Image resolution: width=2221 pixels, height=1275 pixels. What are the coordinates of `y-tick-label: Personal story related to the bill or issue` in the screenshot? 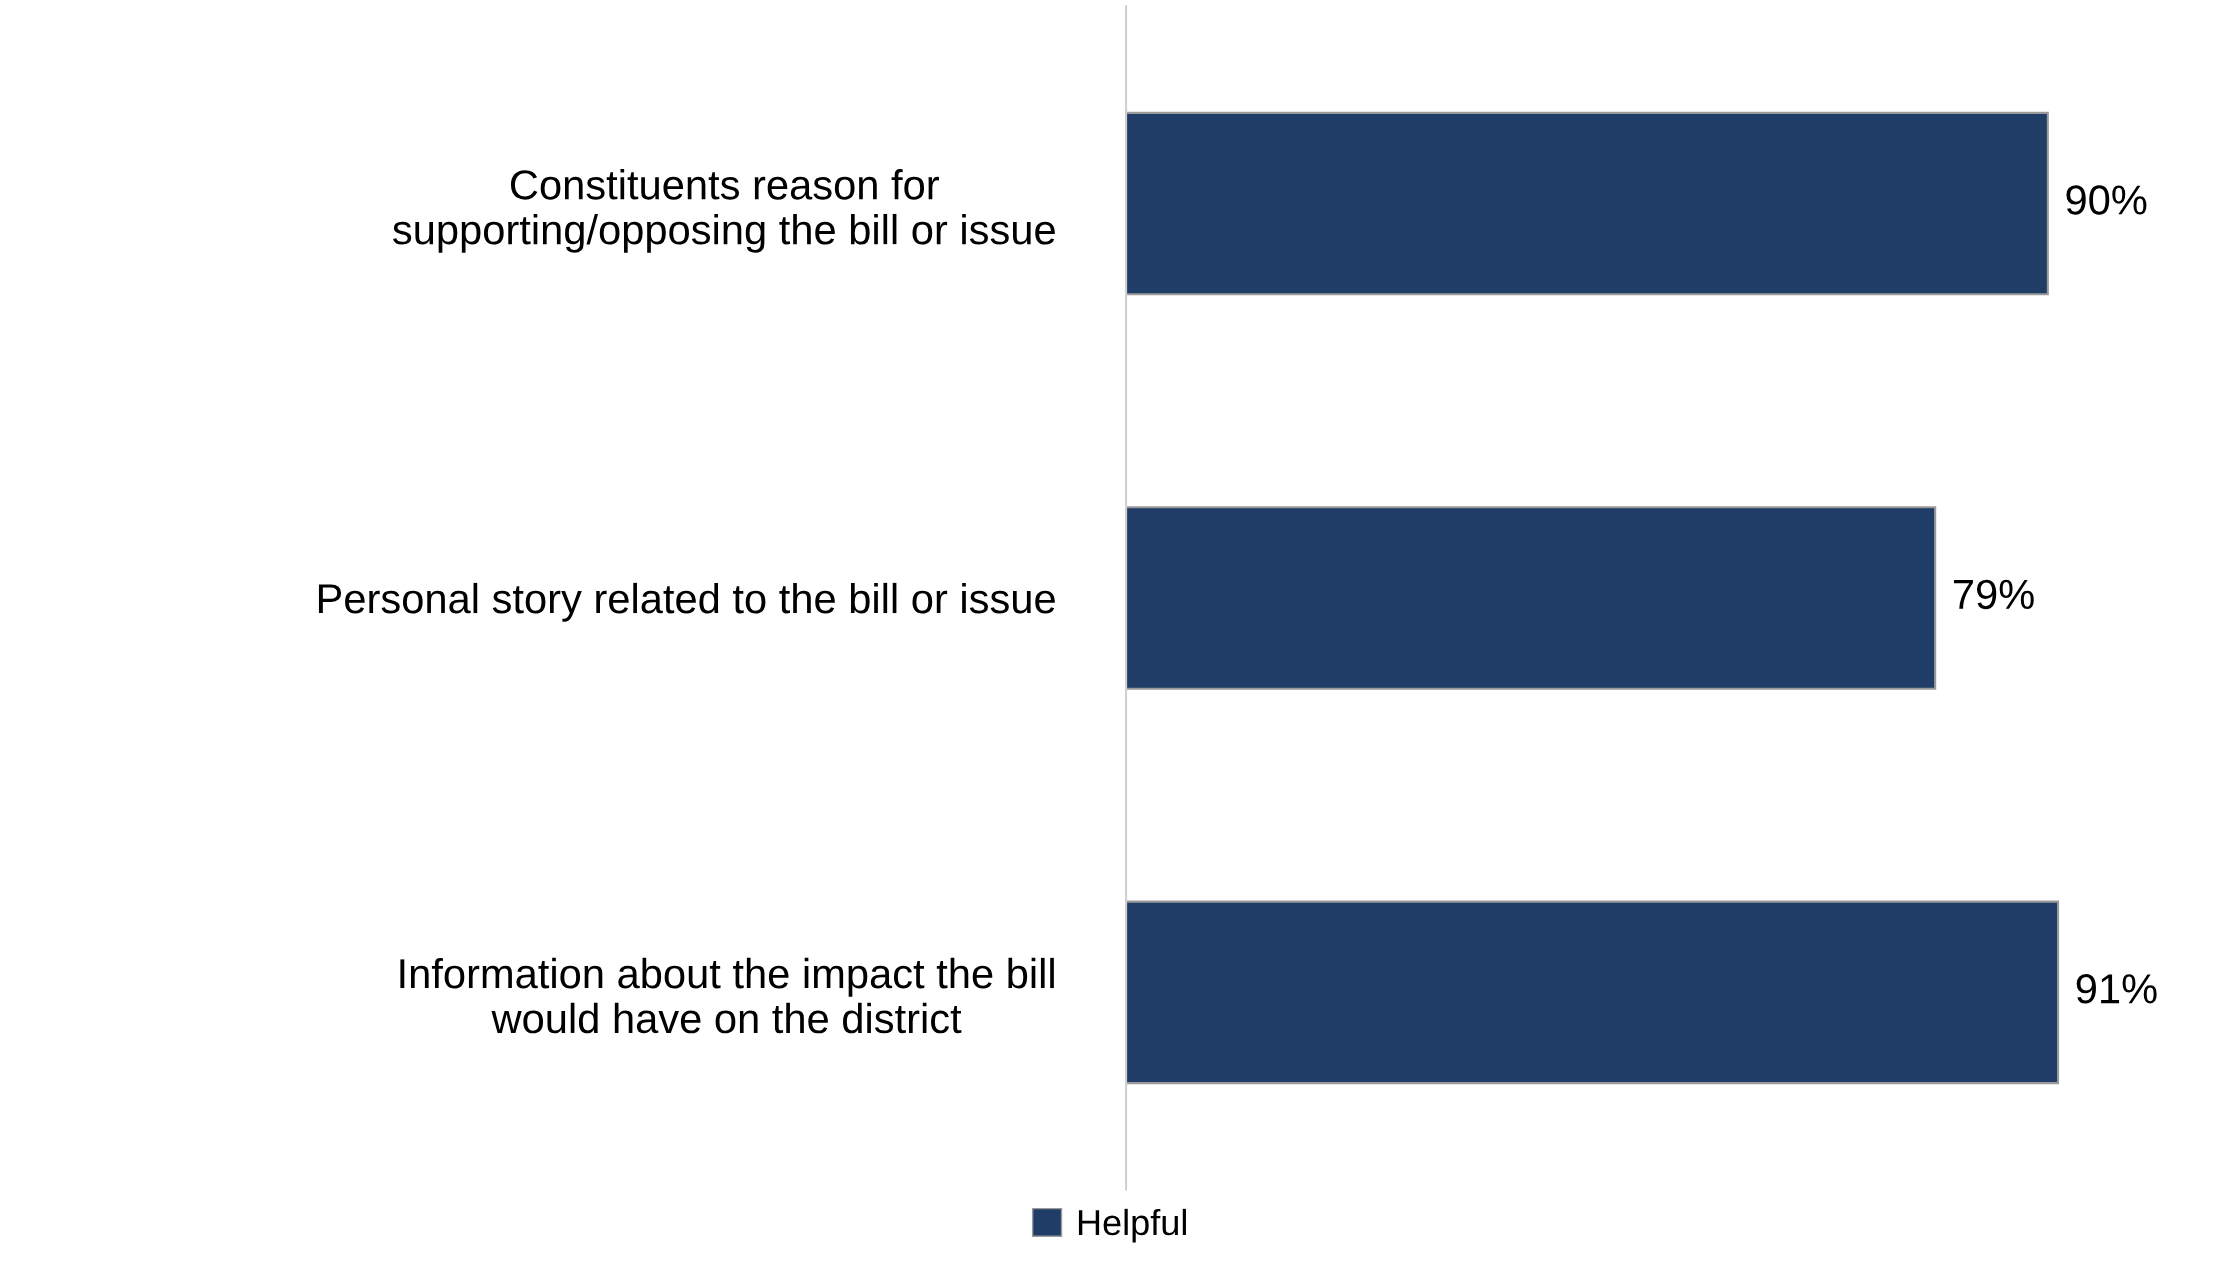 It's located at (686, 602).